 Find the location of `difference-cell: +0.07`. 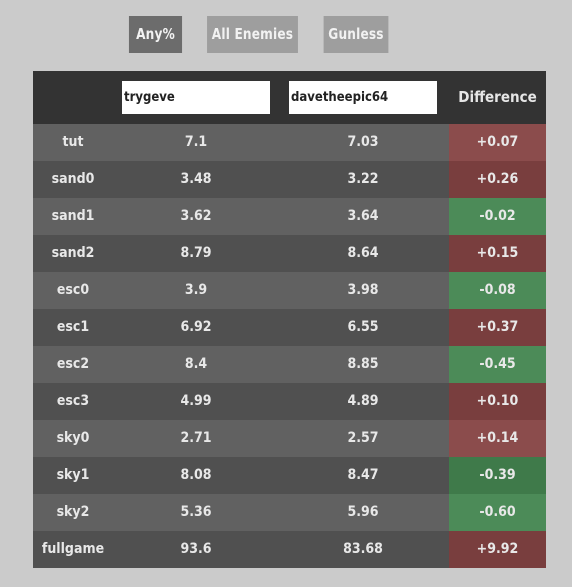

difference-cell: +0.07 is located at coordinates (497, 142).